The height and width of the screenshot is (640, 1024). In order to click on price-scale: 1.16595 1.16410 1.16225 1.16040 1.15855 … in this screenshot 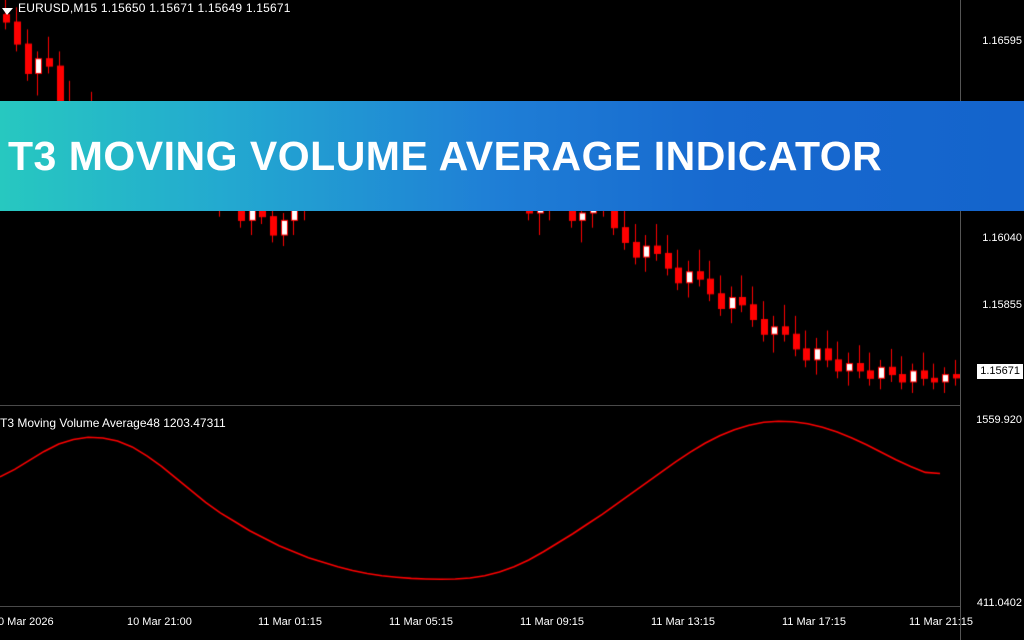, I will do `click(992, 320)`.